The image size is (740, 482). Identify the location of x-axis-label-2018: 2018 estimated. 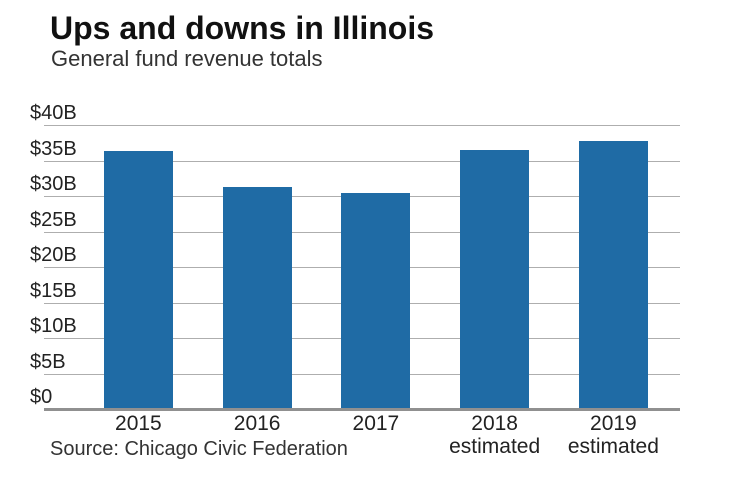
(495, 435).